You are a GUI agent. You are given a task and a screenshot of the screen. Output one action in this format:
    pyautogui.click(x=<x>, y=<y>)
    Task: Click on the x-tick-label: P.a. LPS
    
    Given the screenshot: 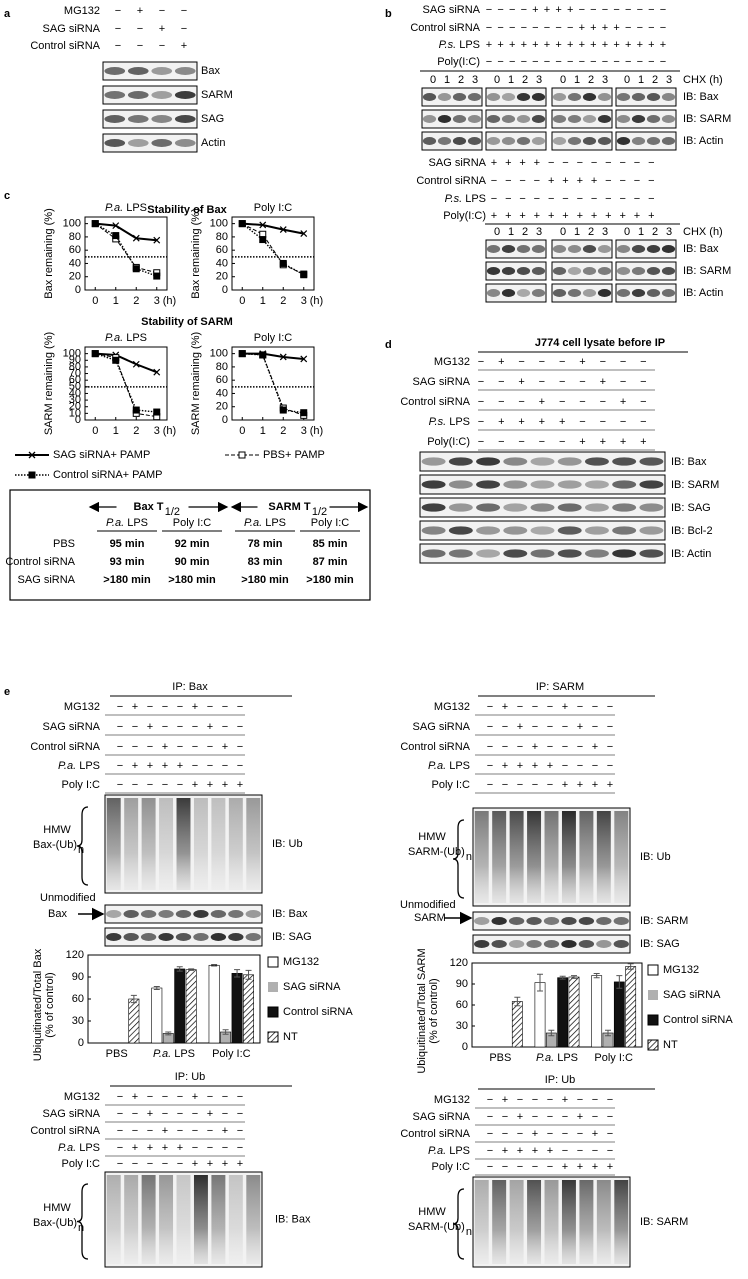 What is the action you would take?
    pyautogui.click(x=557, y=1058)
    